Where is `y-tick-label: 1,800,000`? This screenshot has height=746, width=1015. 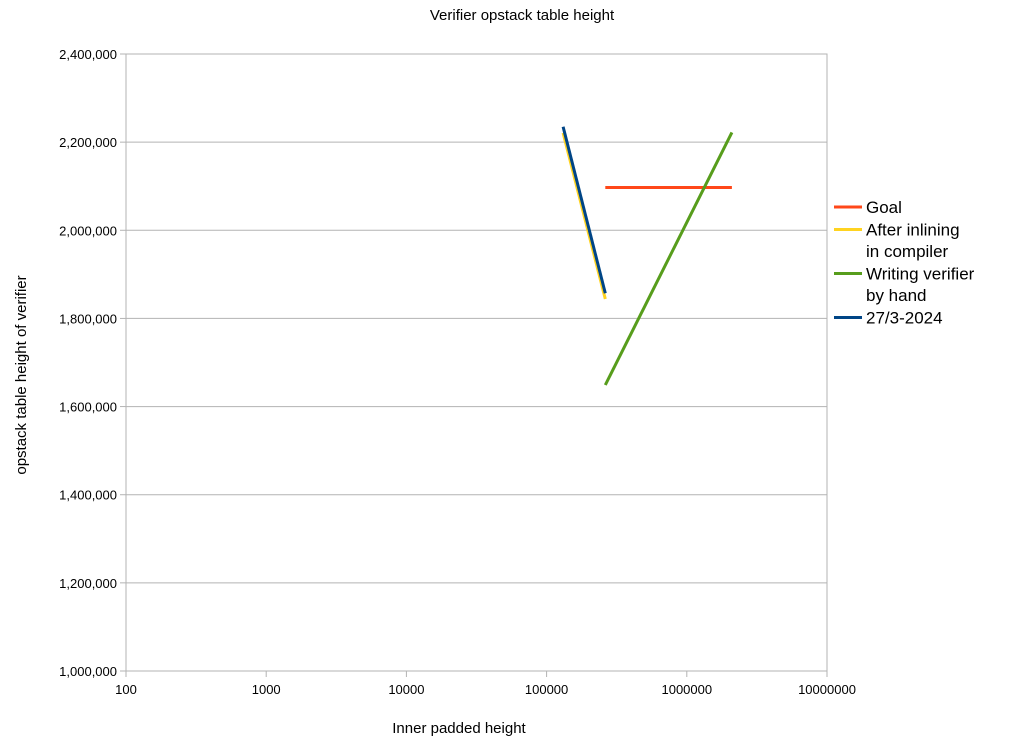
y-tick-label: 1,800,000 is located at coordinates (88, 318).